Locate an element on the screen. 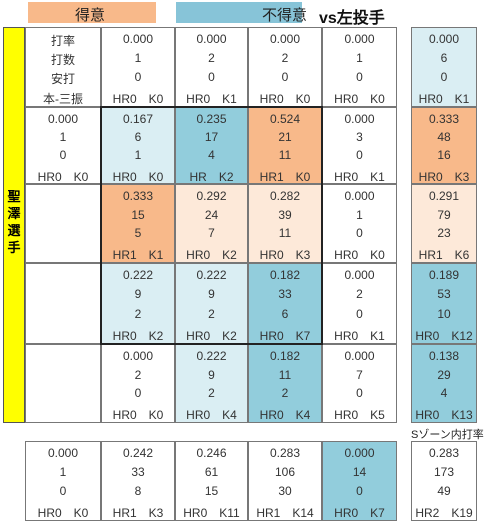  cell-line-2: 24 is located at coordinates (211, 214).